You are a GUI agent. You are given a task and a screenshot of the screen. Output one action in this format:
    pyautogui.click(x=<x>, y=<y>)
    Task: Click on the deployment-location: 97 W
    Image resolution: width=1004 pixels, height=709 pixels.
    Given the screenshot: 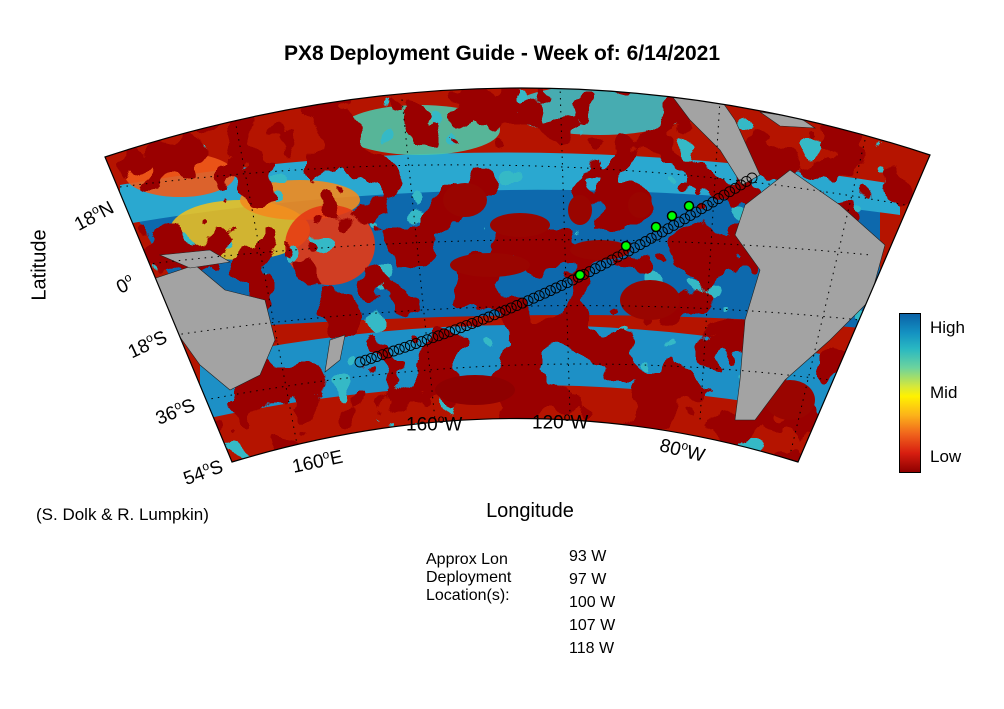 What is the action you would take?
    pyautogui.click(x=588, y=579)
    